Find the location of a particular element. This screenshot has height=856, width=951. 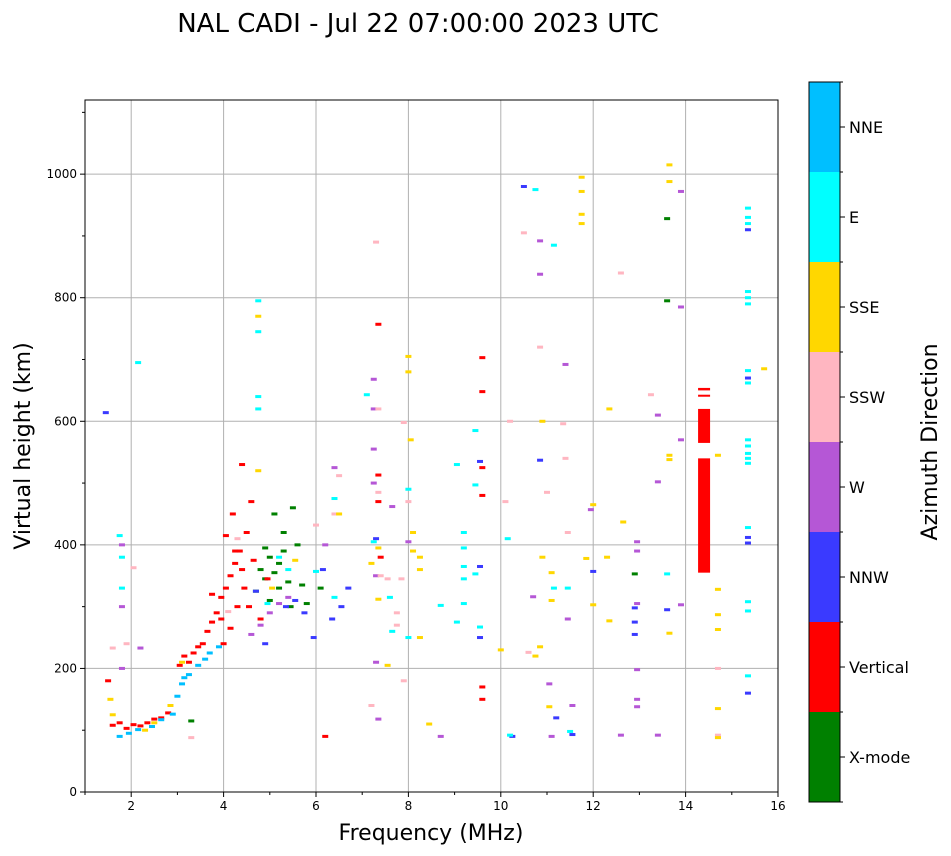

colorbar-category-label: SSW is located at coordinates (867, 397).